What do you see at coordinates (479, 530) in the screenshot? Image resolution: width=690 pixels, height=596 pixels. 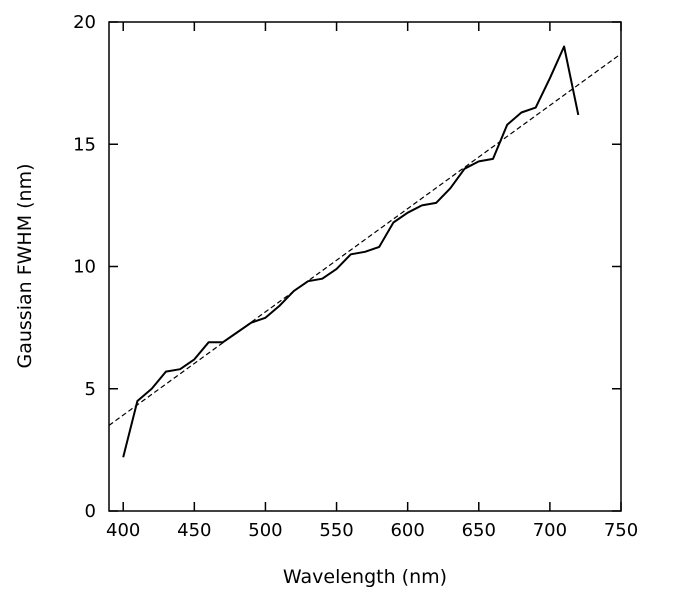 I see `x-tick-label: 650` at bounding box center [479, 530].